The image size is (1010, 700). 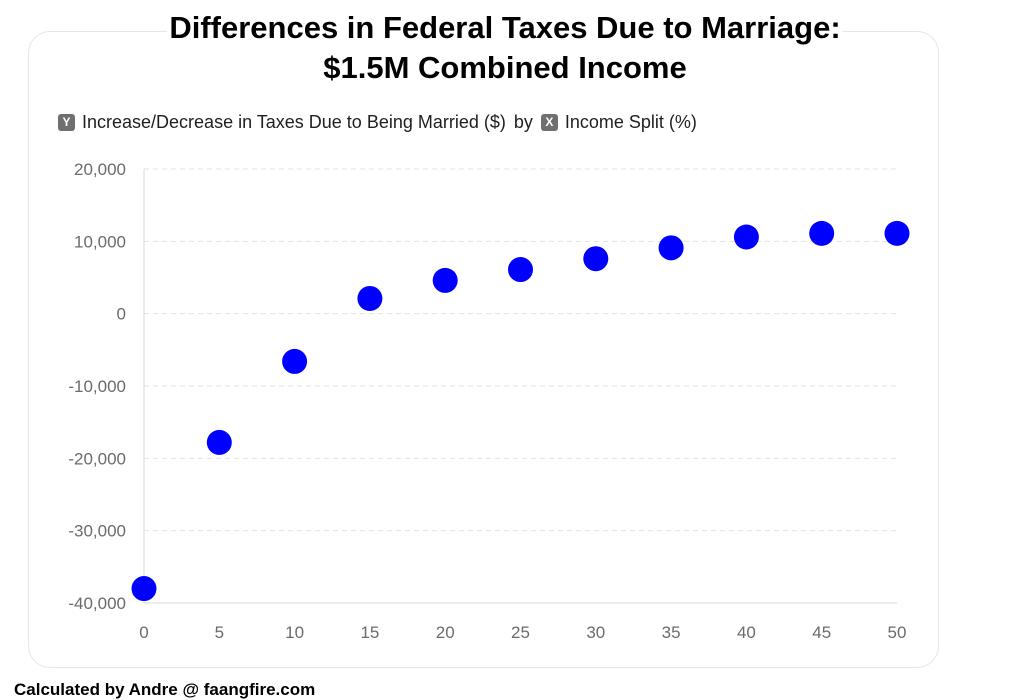 What do you see at coordinates (821, 632) in the screenshot?
I see `x-tick-label: 45` at bounding box center [821, 632].